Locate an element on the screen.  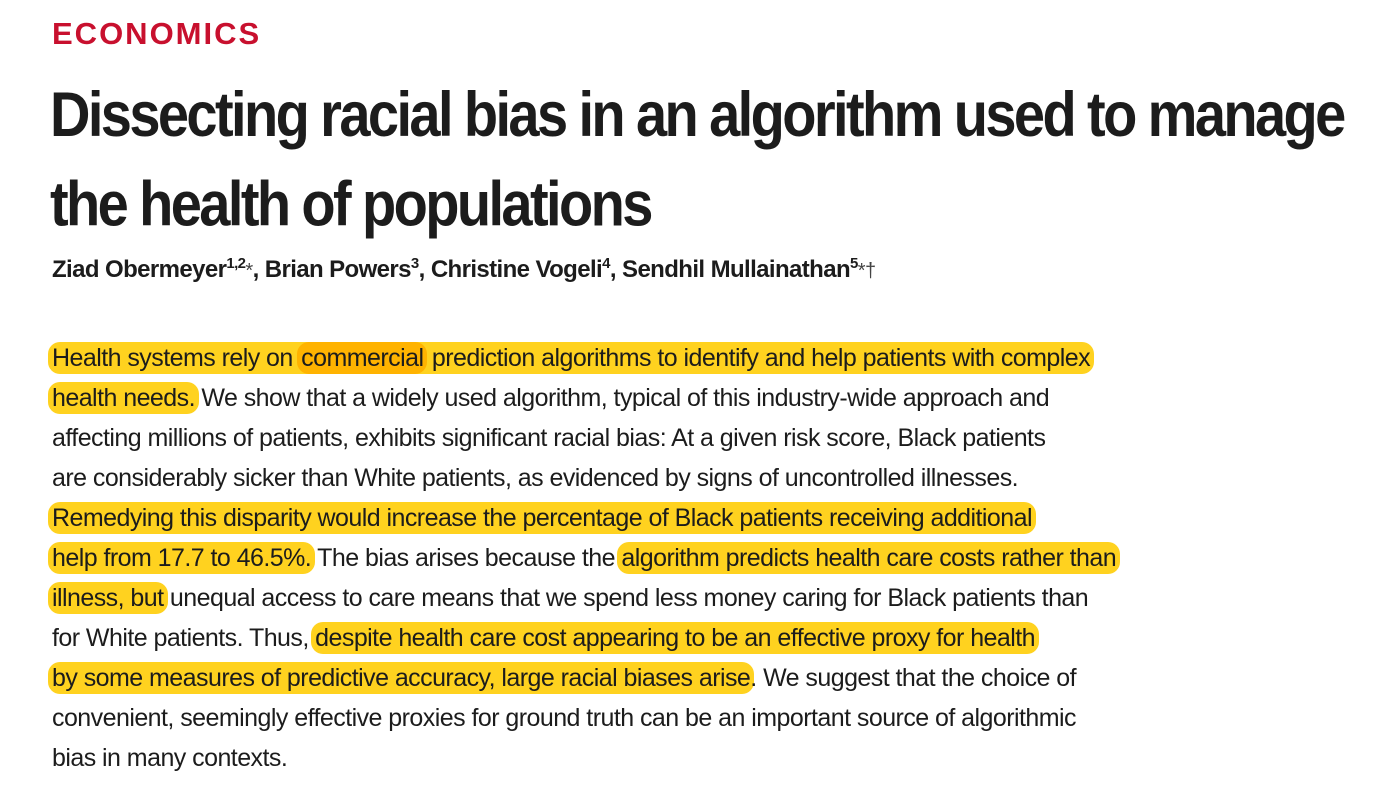
highlight: help from 17.7 to 46.5%. is located at coordinates (182, 558).